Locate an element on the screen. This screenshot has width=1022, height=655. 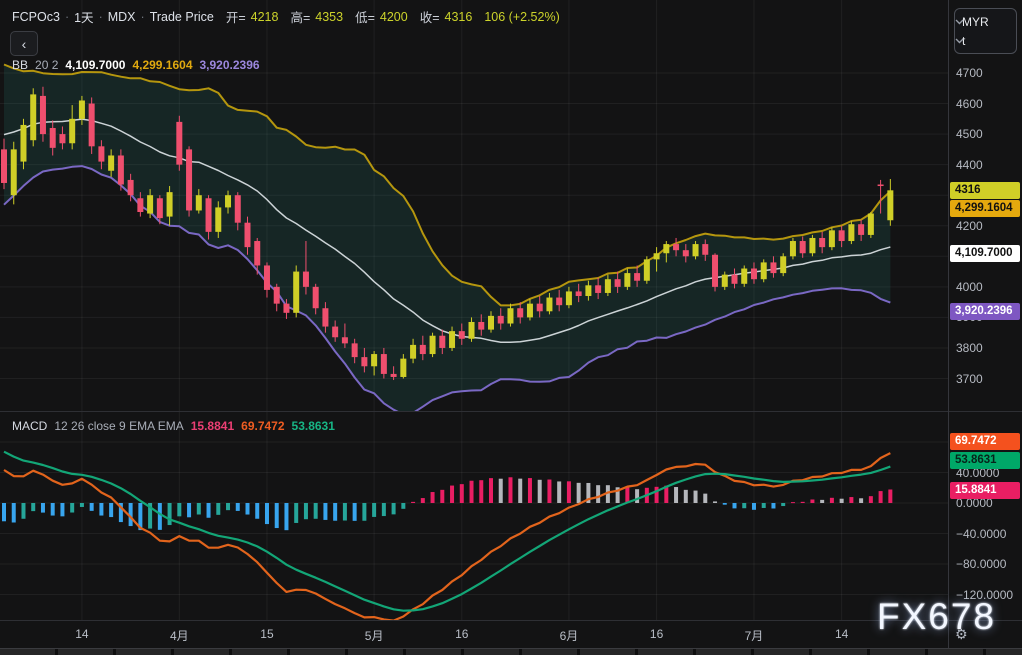
exchange-label: MDX is located at coordinates (121, 16).